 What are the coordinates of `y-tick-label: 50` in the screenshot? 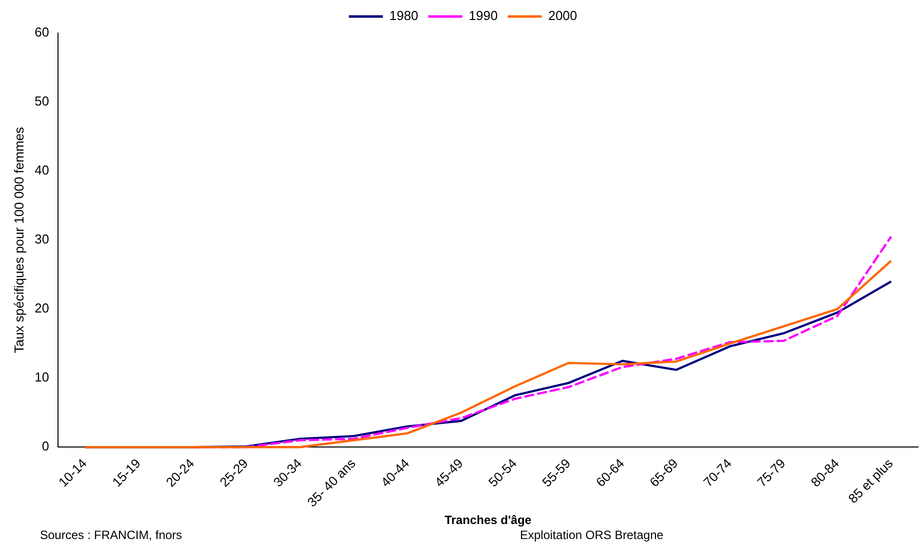 It's located at (42, 101).